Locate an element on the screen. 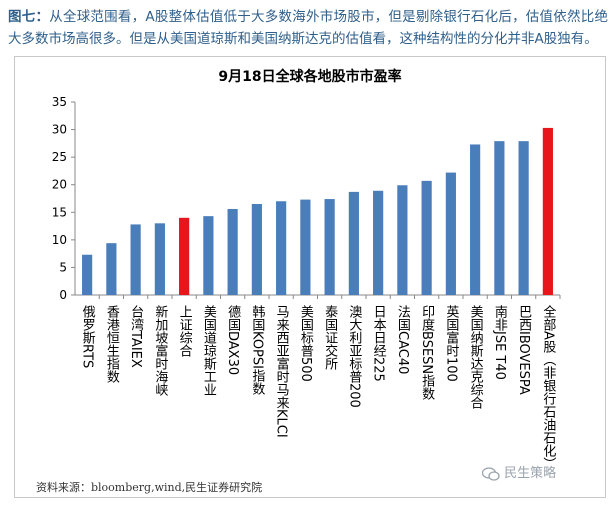 This screenshot has width=616, height=509. x-category-label: 南非JSE T40 is located at coordinates (500, 341).